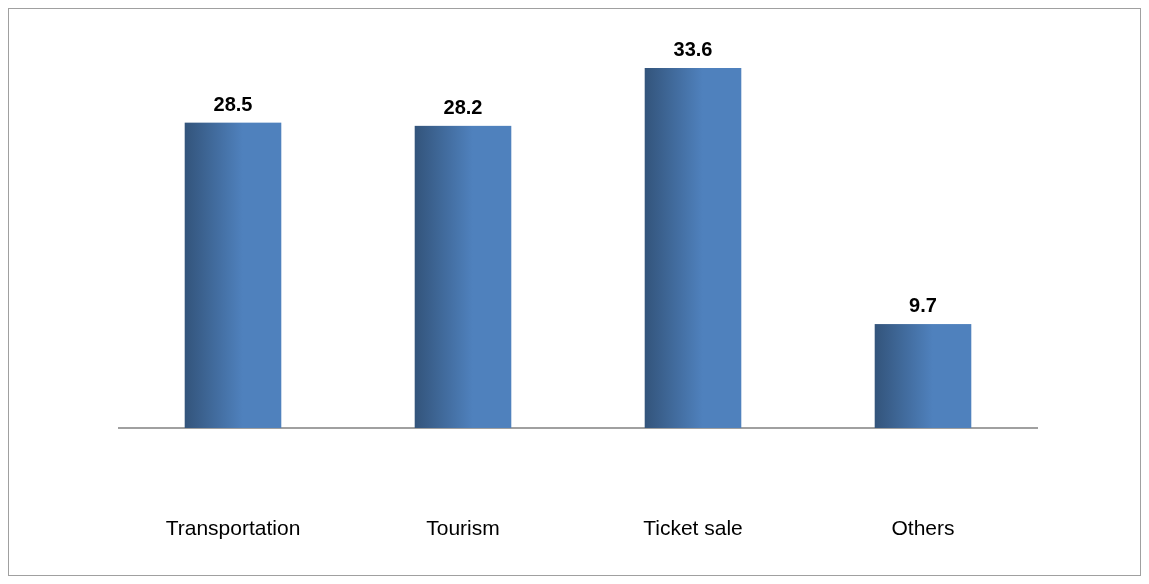  Describe the element at coordinates (463, 527) in the screenshot. I see `x-tick-label: Tourism` at that location.